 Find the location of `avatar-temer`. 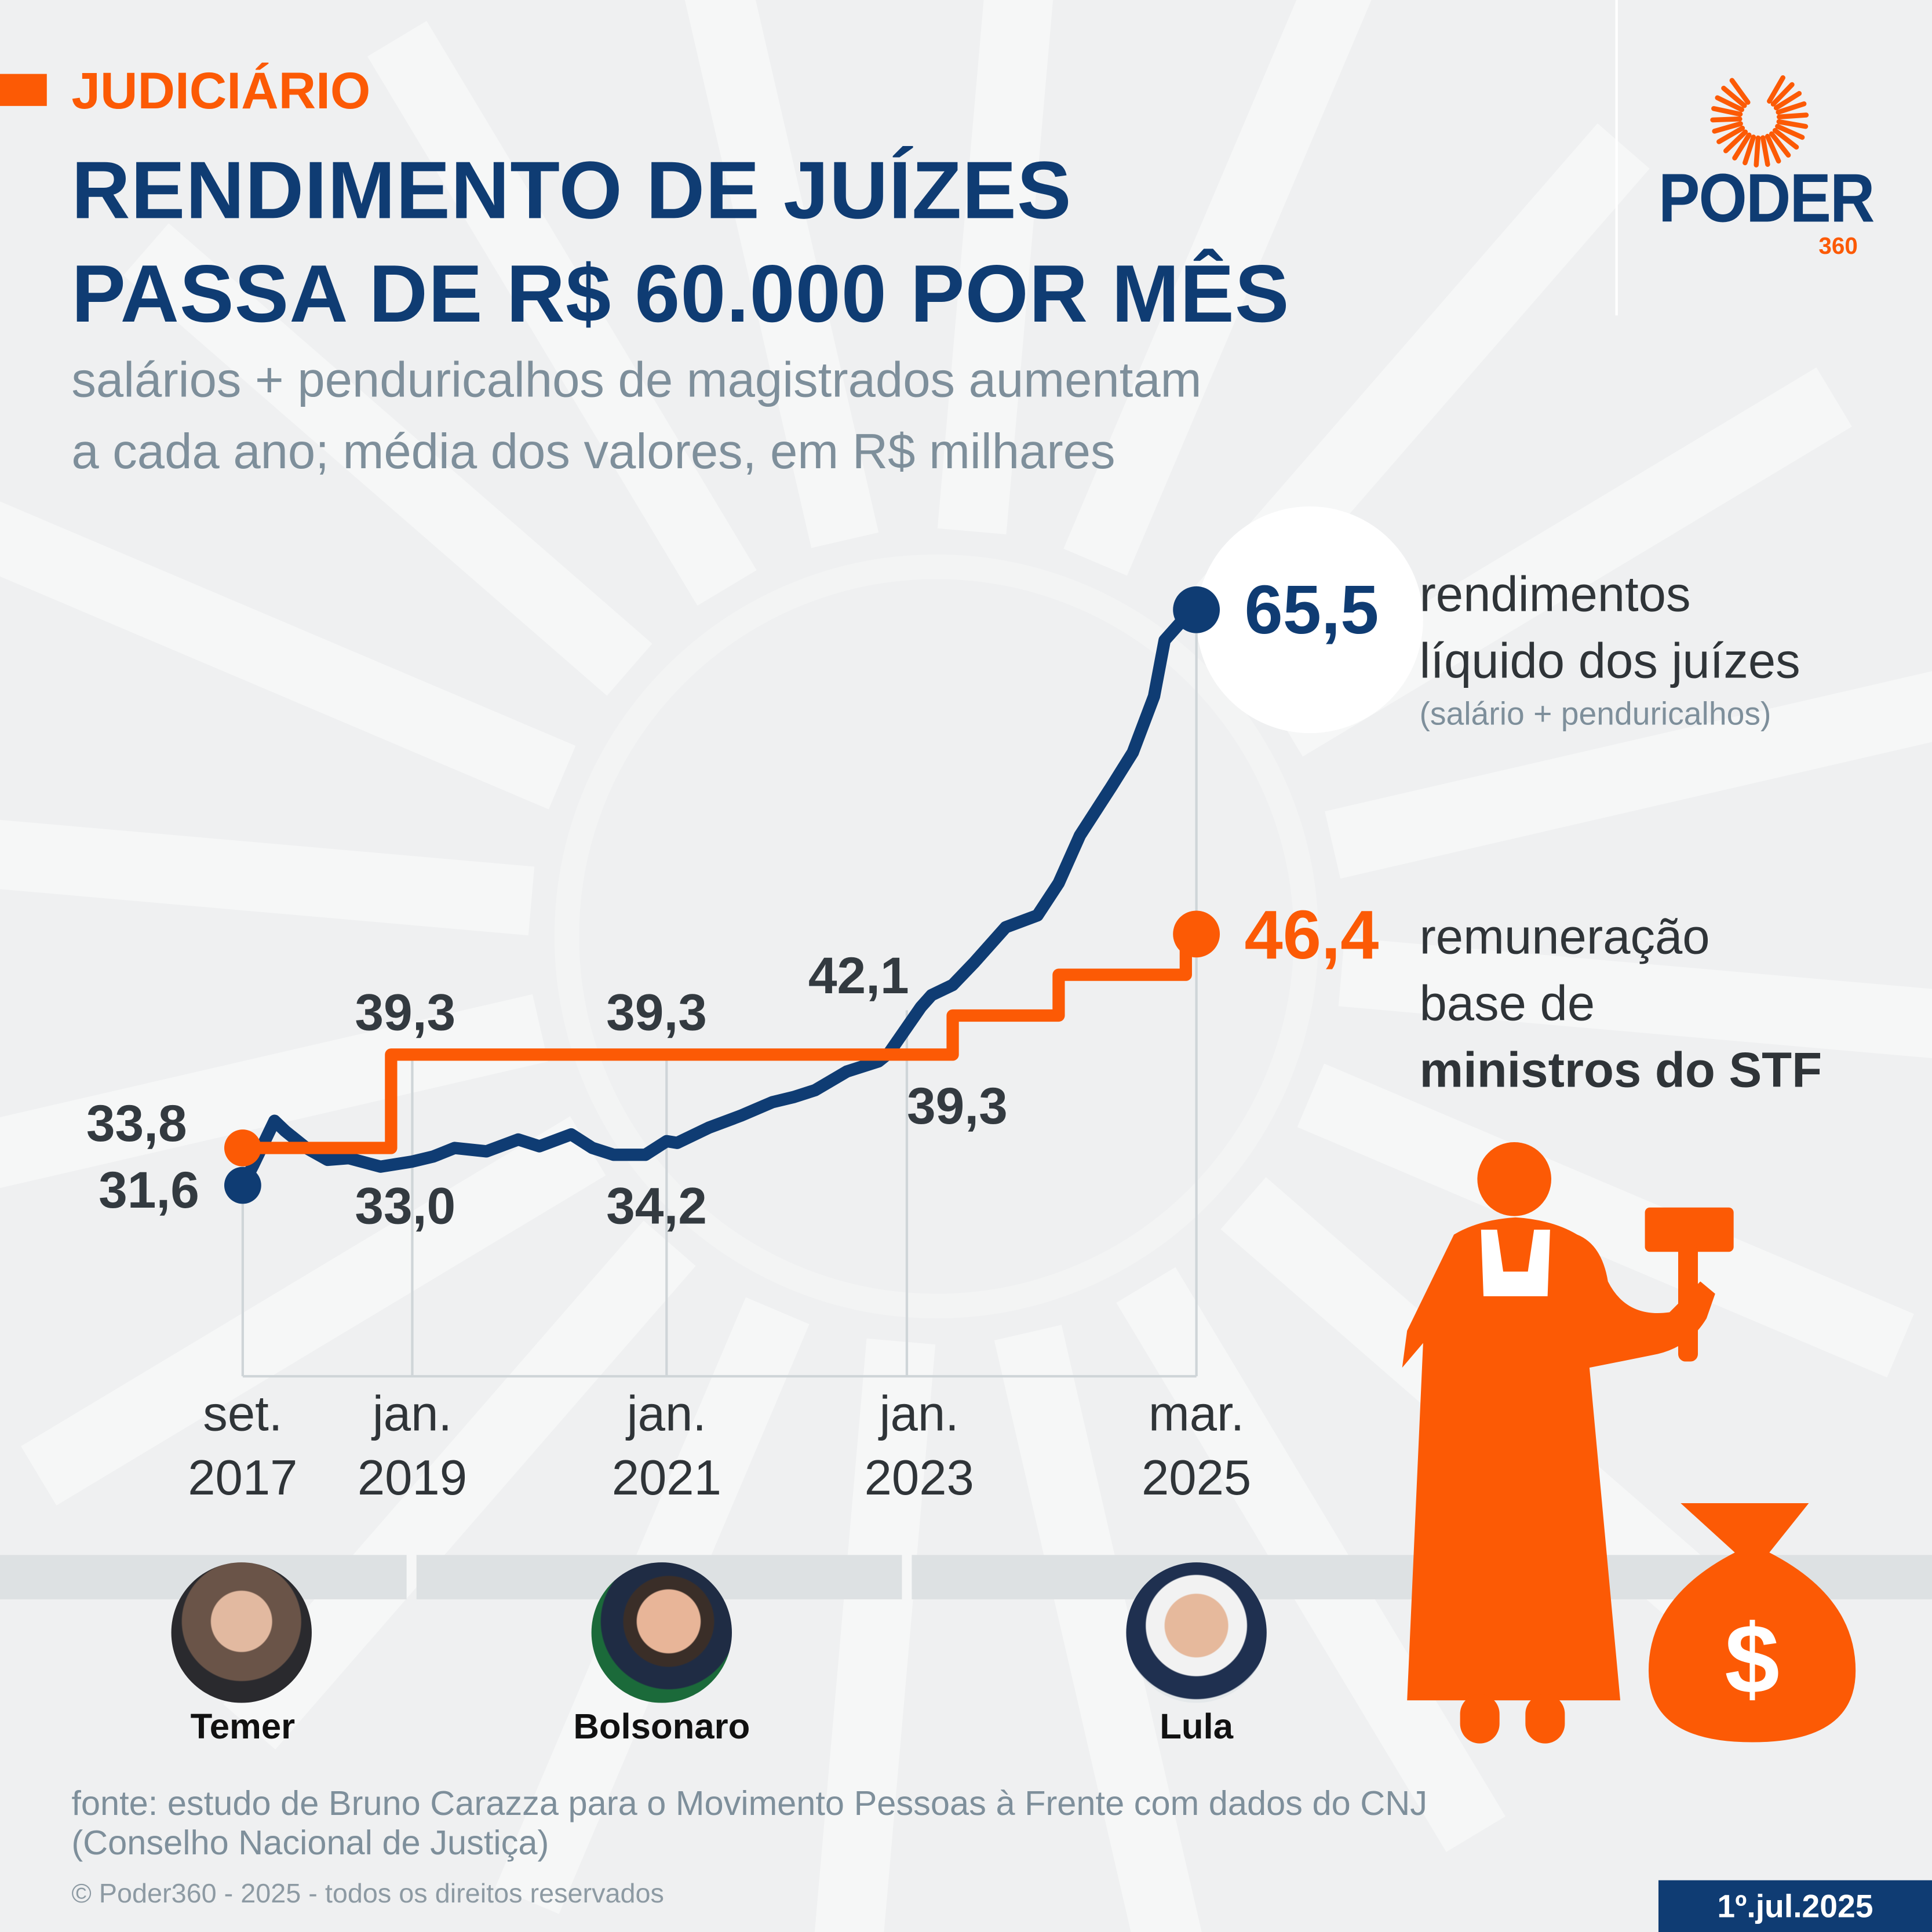

avatar-temer is located at coordinates (242, 1633).